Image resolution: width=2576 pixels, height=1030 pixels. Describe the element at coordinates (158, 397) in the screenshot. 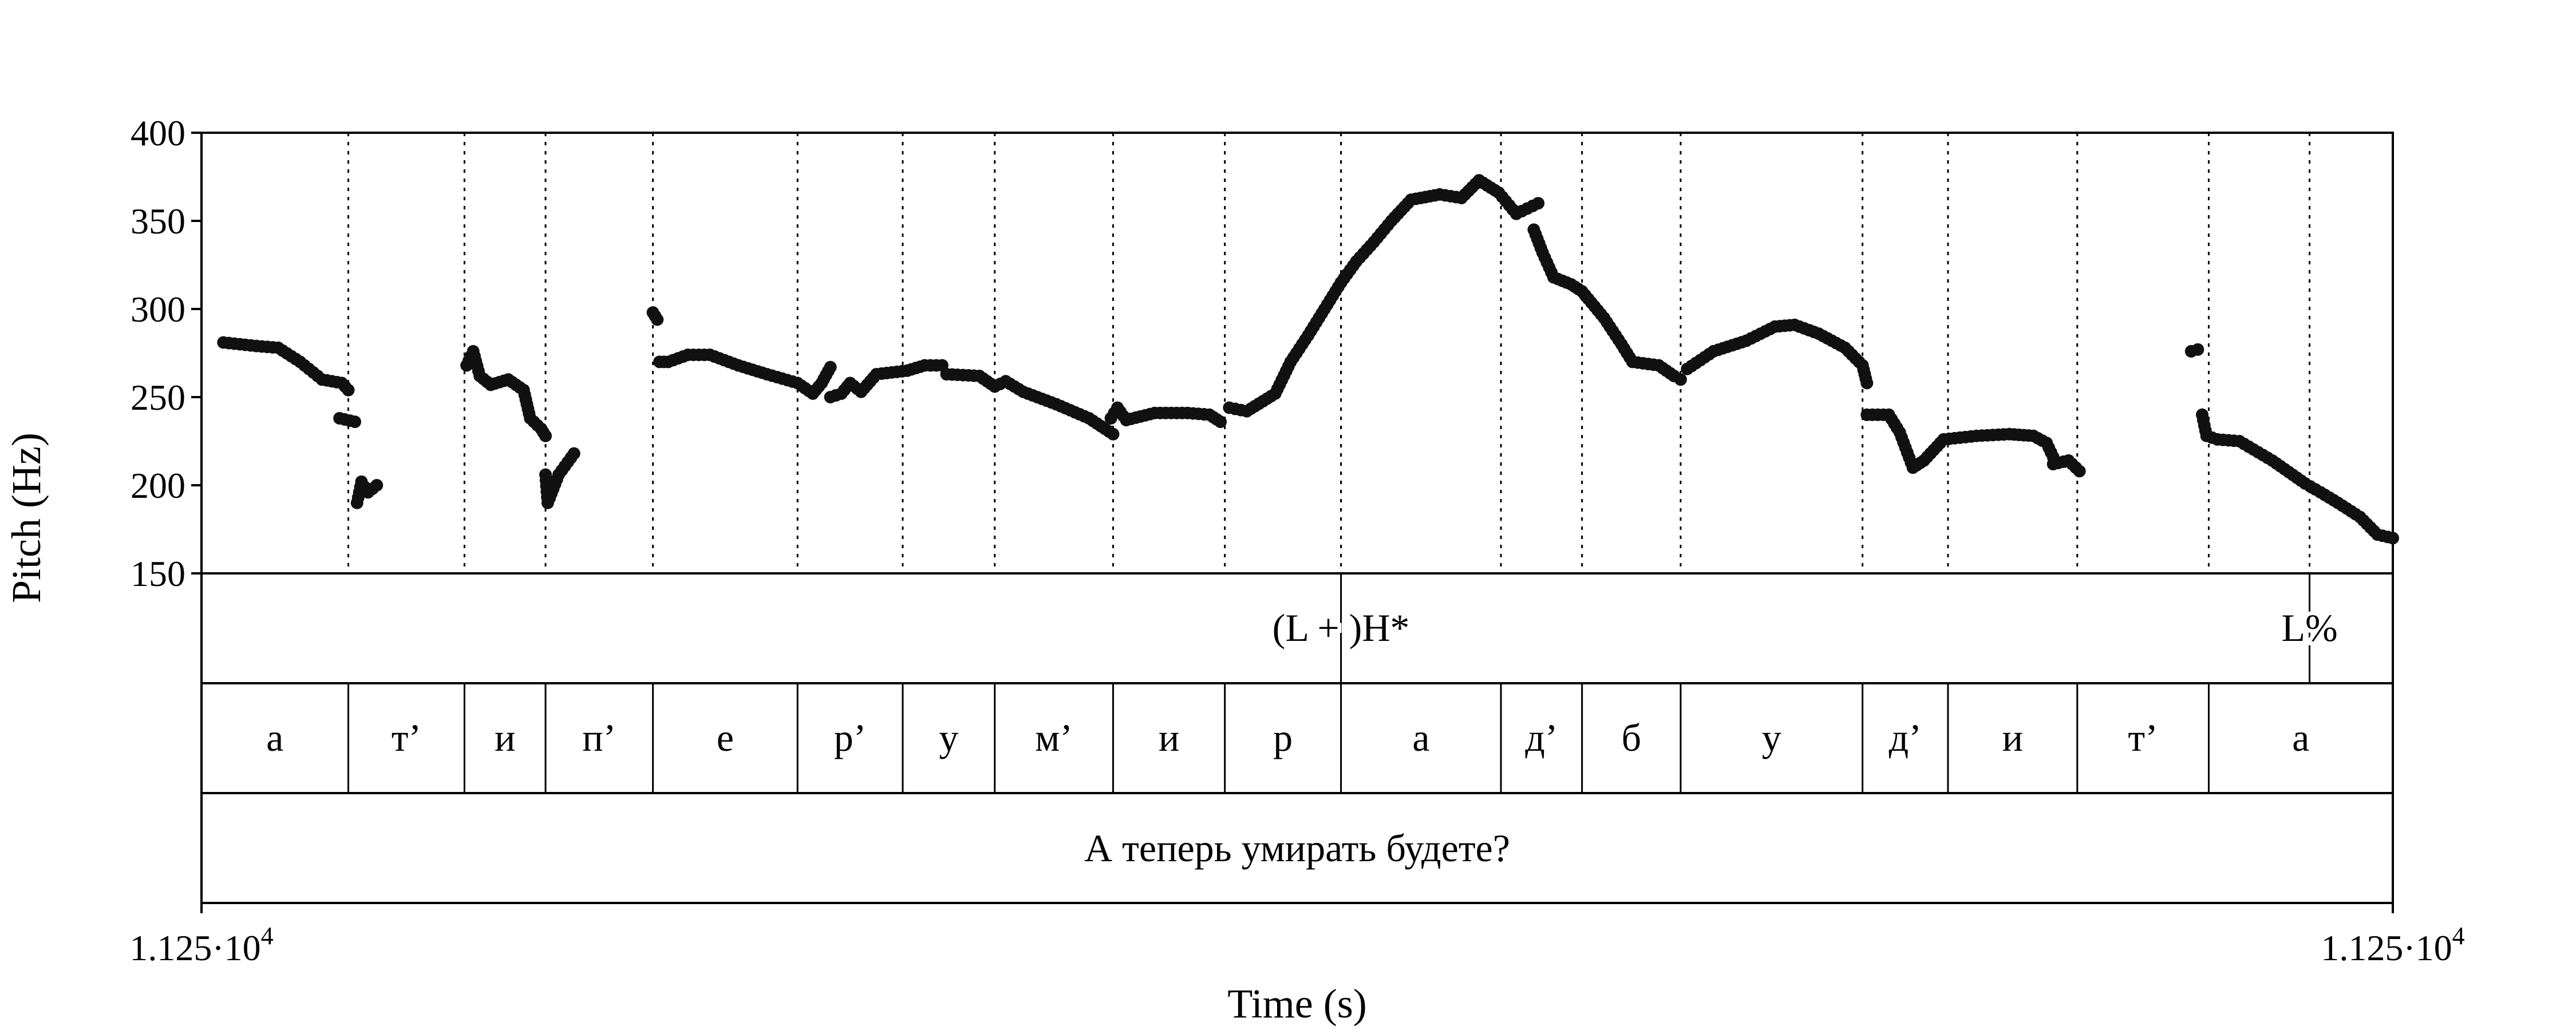

I see `y-tick-label: 250` at that location.